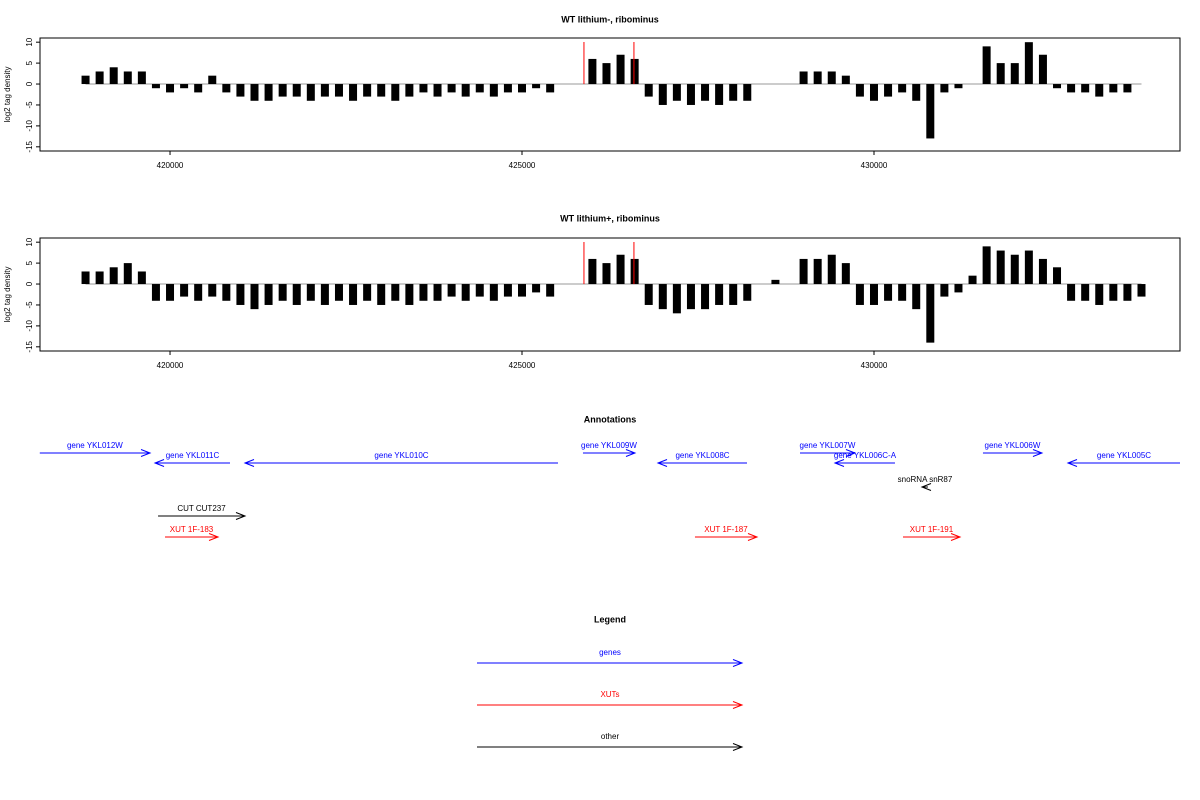  What do you see at coordinates (874, 165) in the screenshot?
I see `x-tick-label: 430000` at bounding box center [874, 165].